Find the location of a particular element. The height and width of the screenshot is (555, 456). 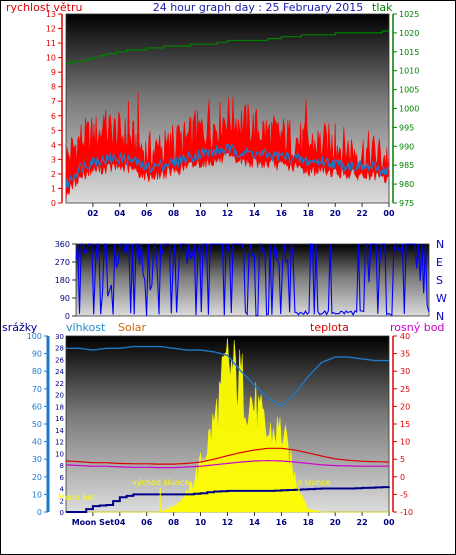

temperature-y-tick-label: 35 is located at coordinates (405, 354).